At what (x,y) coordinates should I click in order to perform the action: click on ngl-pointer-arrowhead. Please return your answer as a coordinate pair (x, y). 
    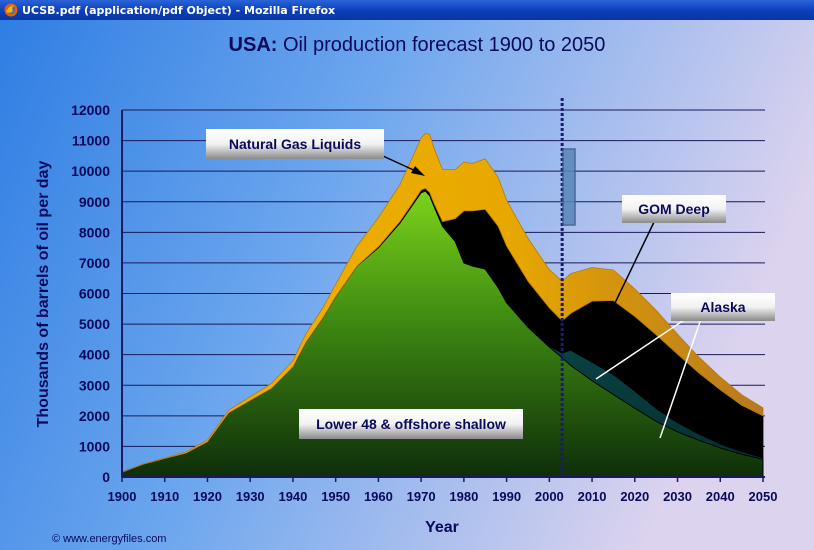
    Looking at the image, I should click on (418, 171).